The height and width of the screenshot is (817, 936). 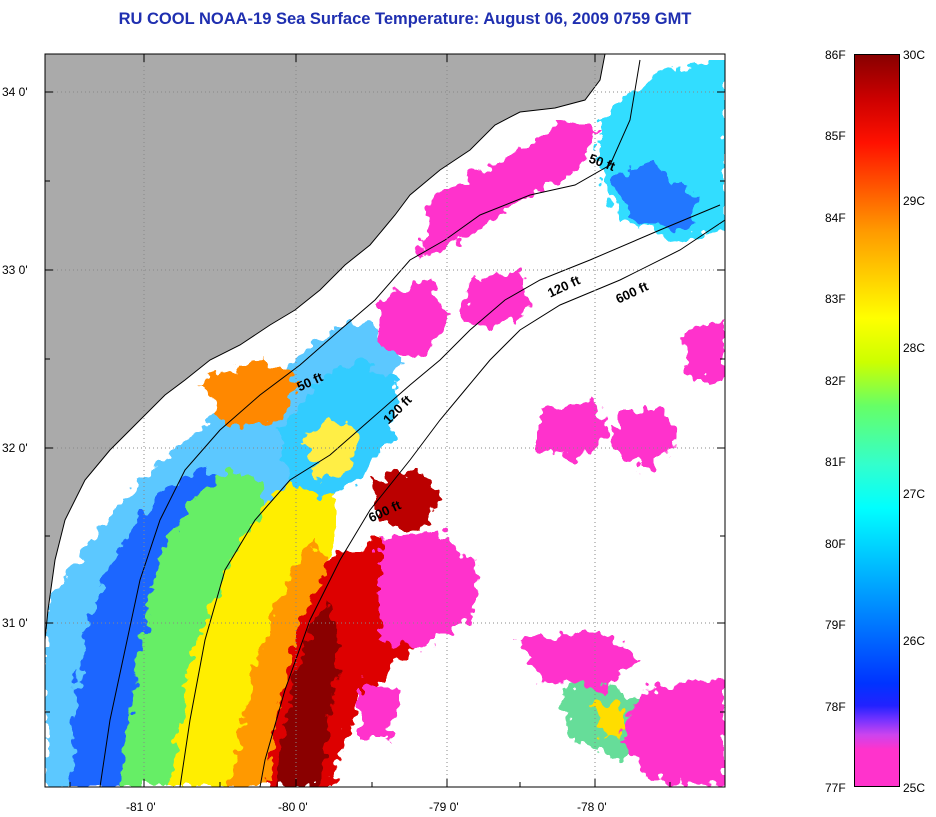 What do you see at coordinates (141, 807) in the screenshot?
I see `lon-label-81: -81 0'` at bounding box center [141, 807].